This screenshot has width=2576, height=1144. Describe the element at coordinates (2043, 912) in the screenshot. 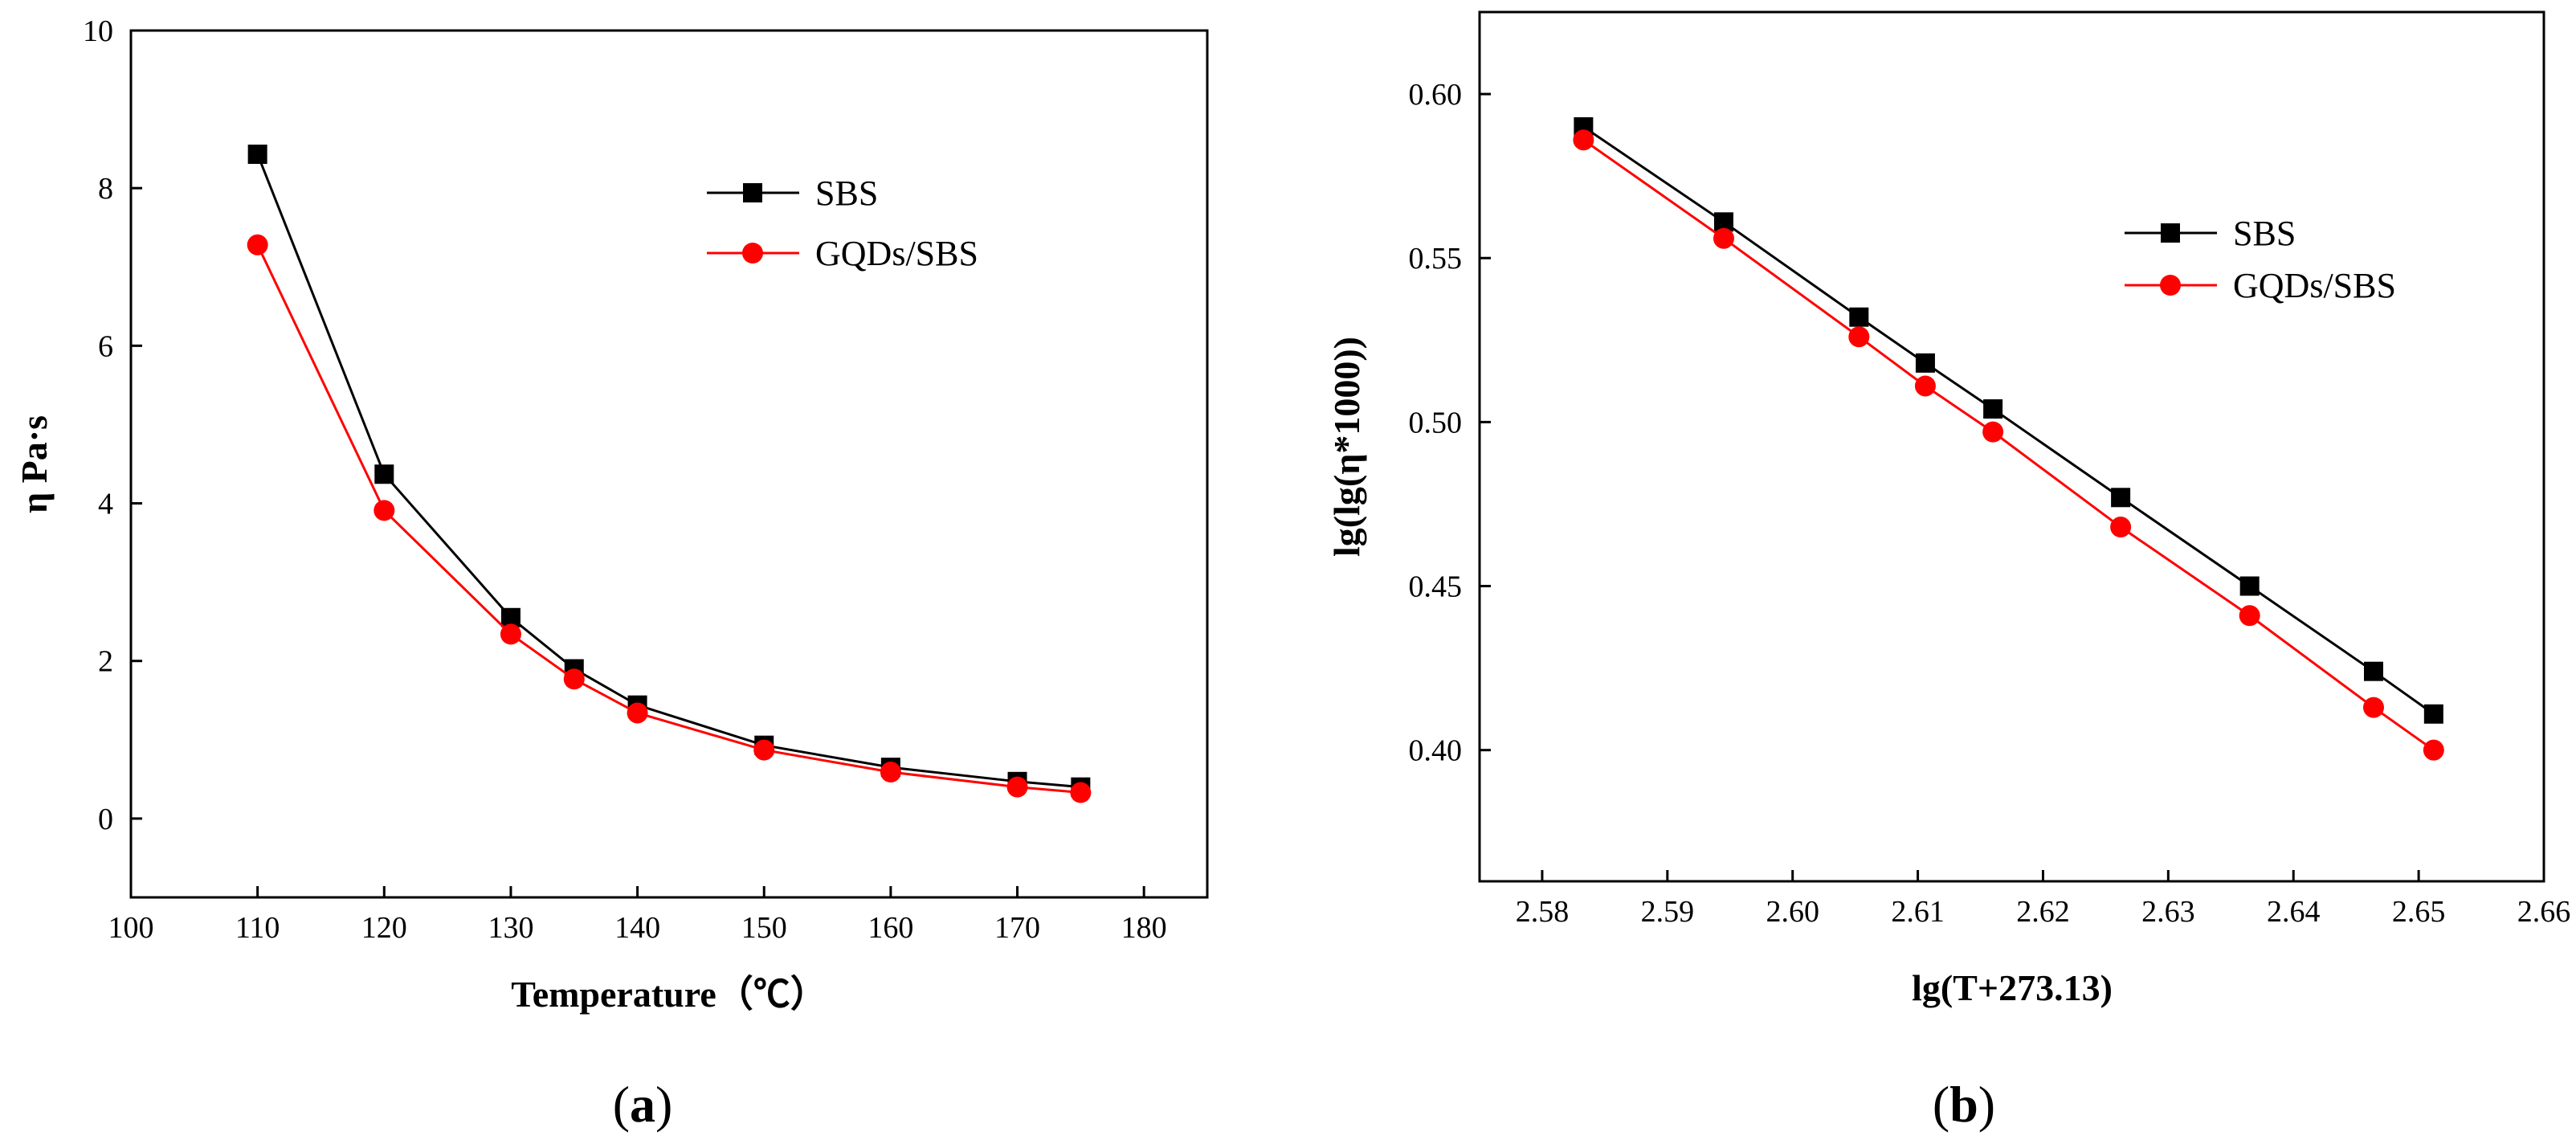

I see `x-tick-label: 2.62` at that location.